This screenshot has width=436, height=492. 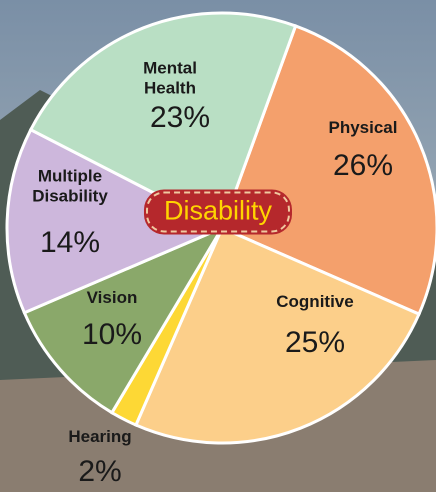 What do you see at coordinates (70, 185) in the screenshot?
I see `category-label: Multiple Disability` at bounding box center [70, 185].